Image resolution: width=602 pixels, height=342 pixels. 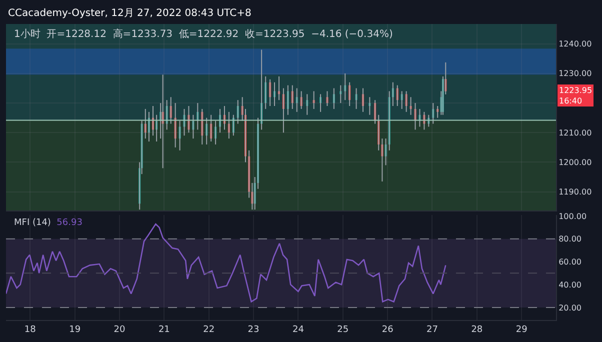 What do you see at coordinates (388, 329) in the screenshot?
I see `x-tick-label: 26` at bounding box center [388, 329].